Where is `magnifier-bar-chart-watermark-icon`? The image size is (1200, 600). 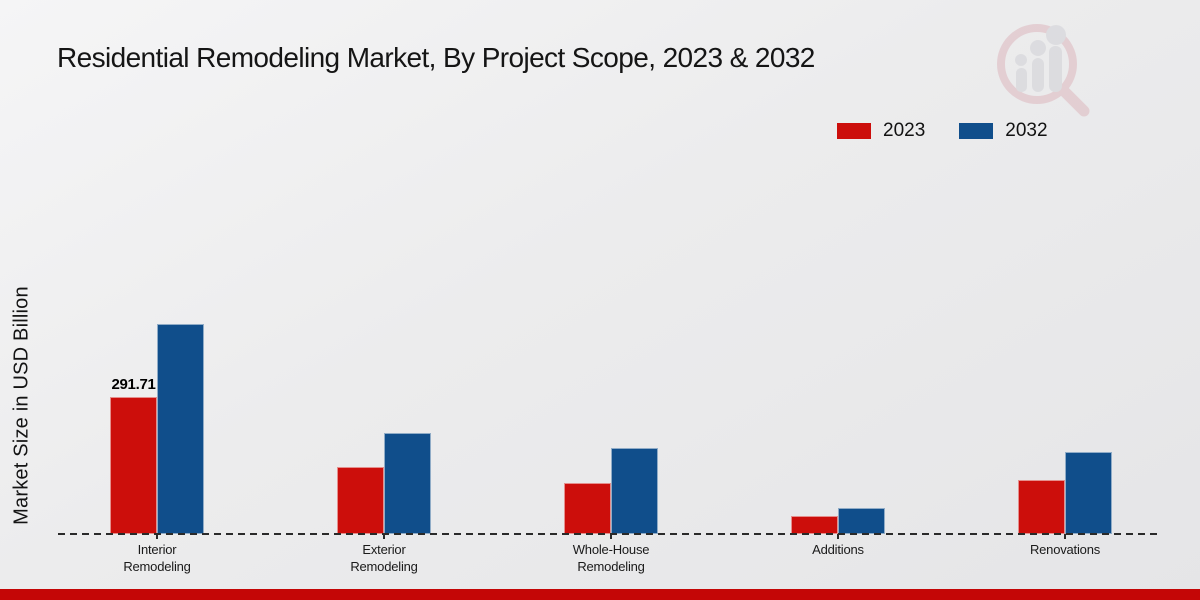
magnifier-bar-chart-watermark-icon is located at coordinates (1043, 70).